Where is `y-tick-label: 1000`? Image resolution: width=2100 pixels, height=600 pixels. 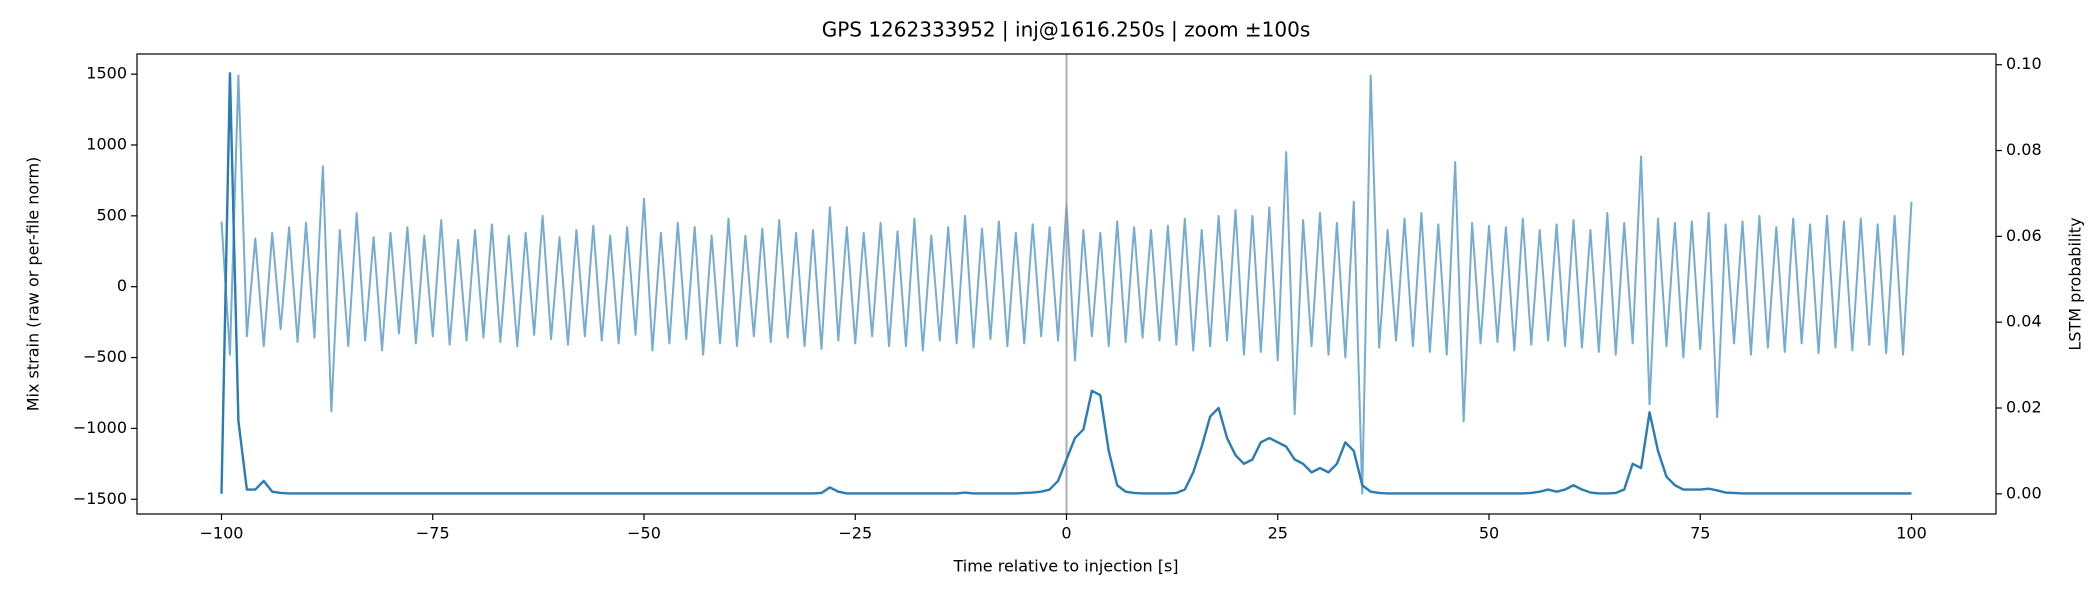 y-tick-label: 1000 is located at coordinates (106, 143).